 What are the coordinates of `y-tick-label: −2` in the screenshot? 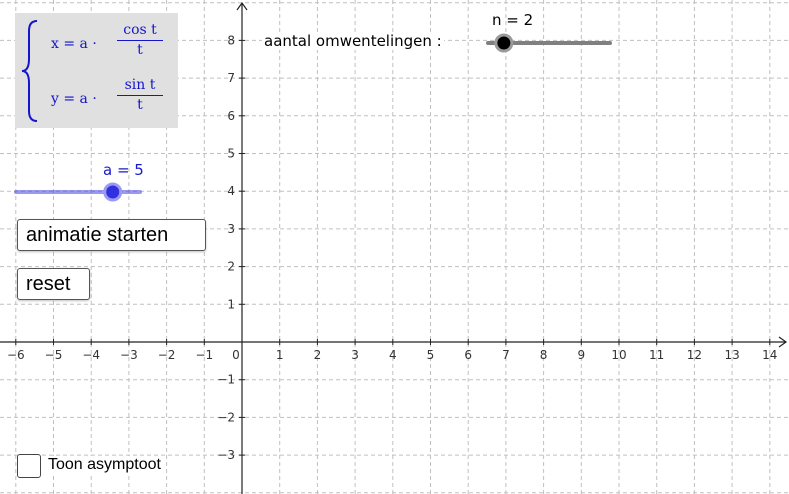 It's located at (226, 417).